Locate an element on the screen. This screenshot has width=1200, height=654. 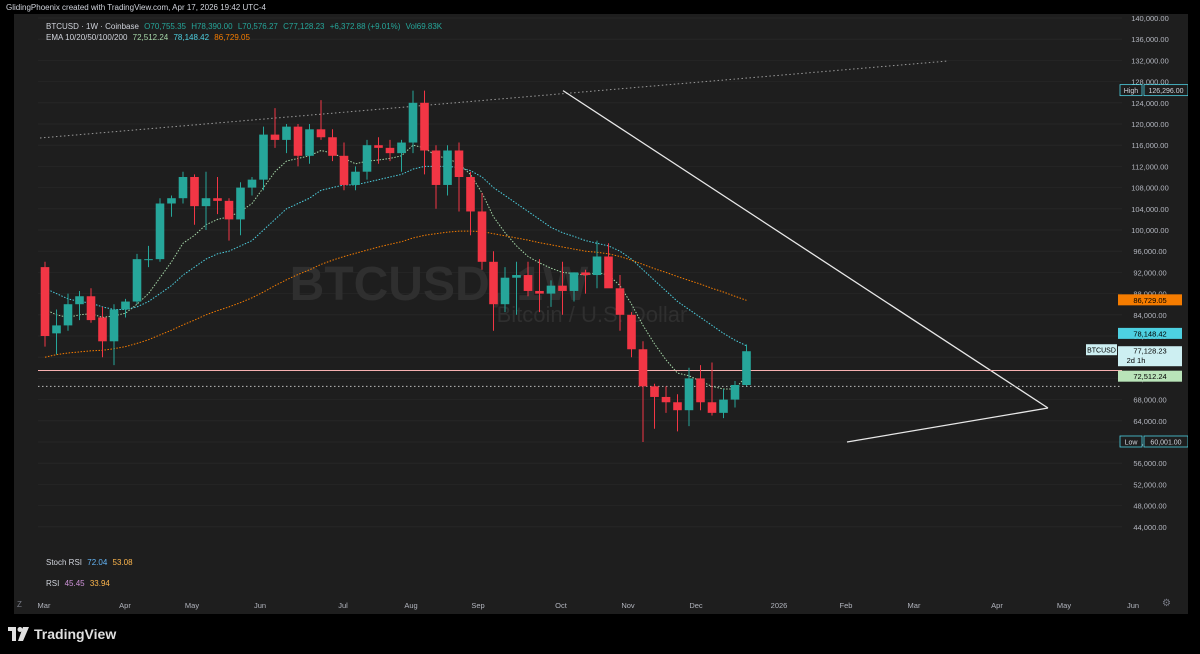
y-tick-label: 112,000.00 is located at coordinates (1150, 166).